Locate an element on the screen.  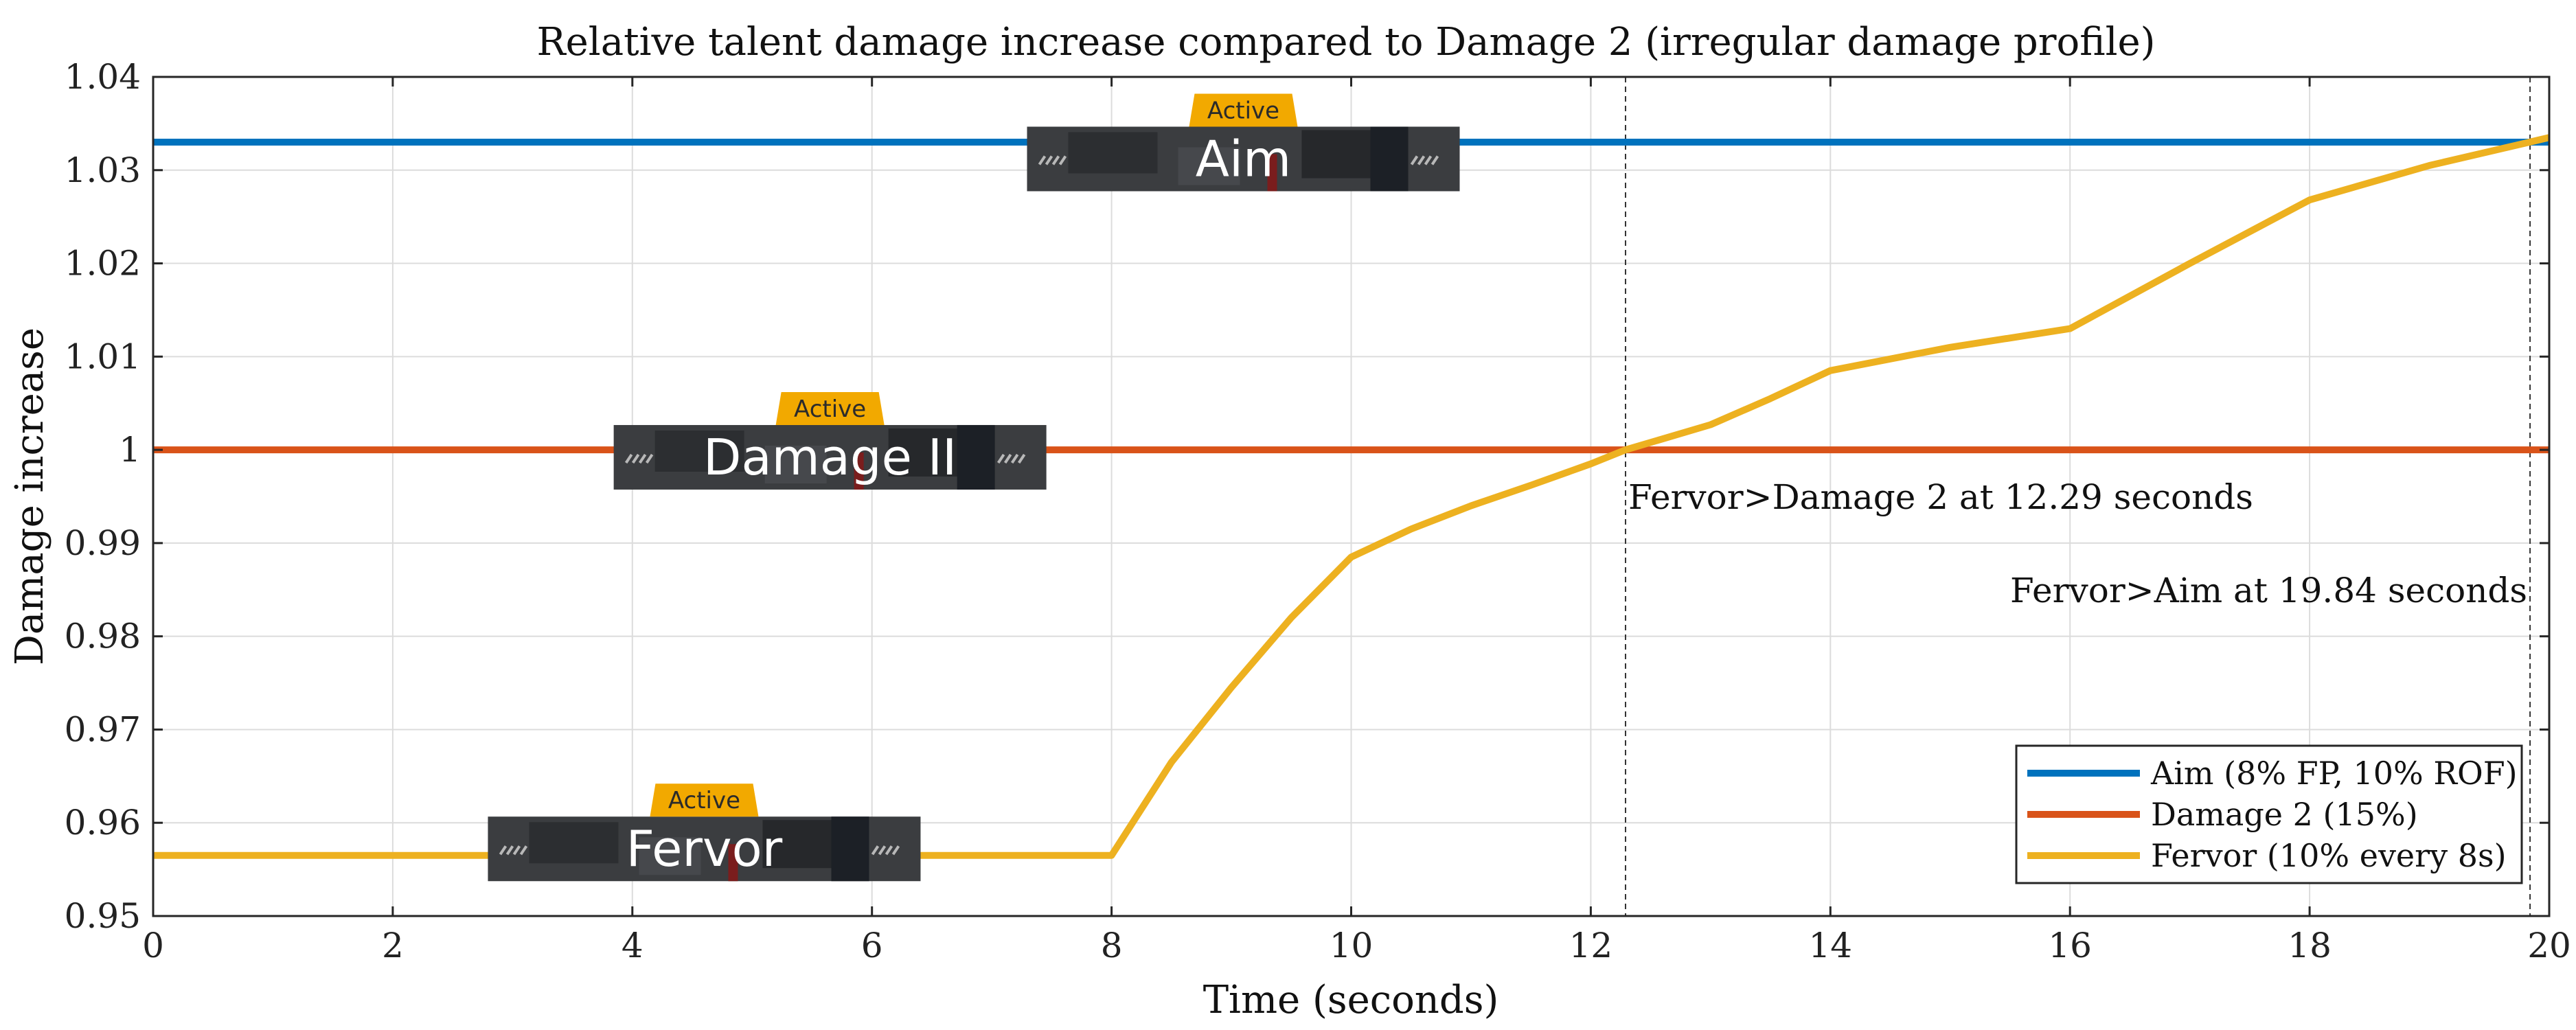
x-tick-label: 14 is located at coordinates (1830, 945).